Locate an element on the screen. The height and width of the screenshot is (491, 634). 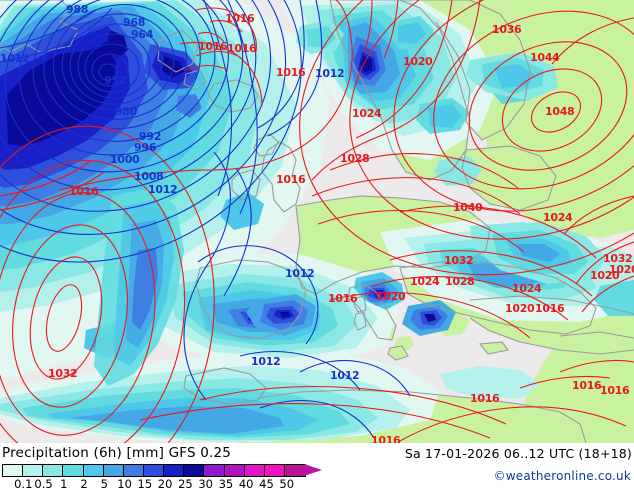
color-scale-overflow-arrow is located at coordinates (313, 470).